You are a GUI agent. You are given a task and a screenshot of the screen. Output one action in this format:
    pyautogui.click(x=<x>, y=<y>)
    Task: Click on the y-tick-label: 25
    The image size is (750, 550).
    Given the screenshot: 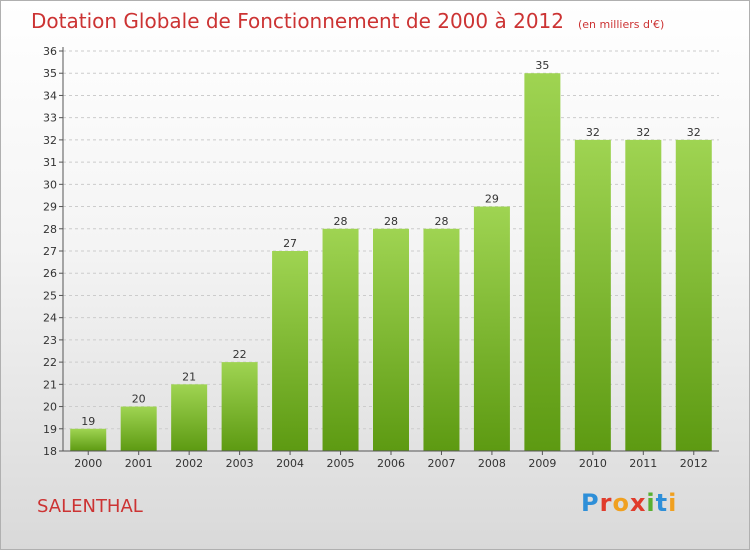 What is the action you would take?
    pyautogui.click(x=50, y=295)
    